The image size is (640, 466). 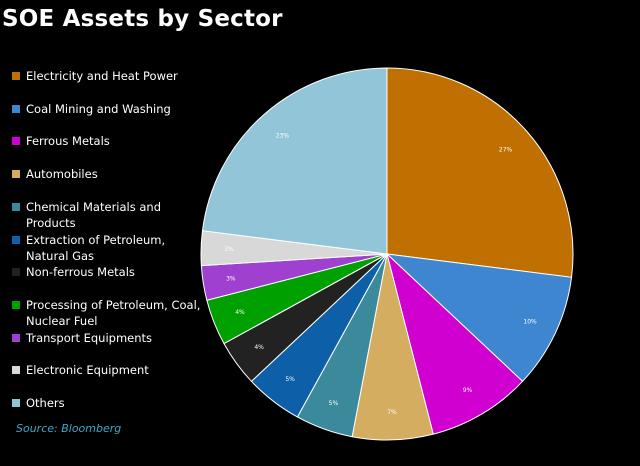 What do you see at coordinates (87, 370) in the screenshot?
I see `legend-label: Electronic Equipment` at bounding box center [87, 370].